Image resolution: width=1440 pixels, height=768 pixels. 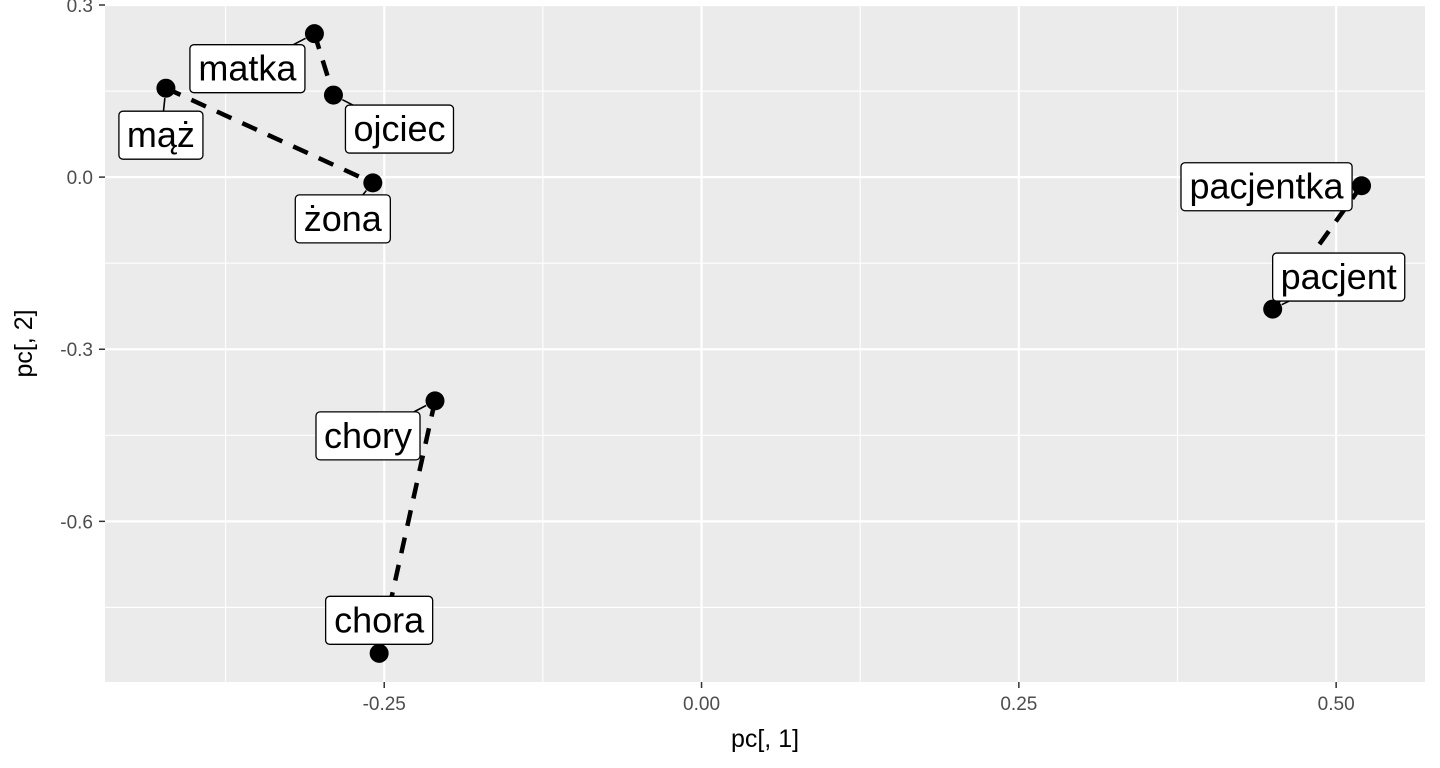 I want to click on point-label: pacjent, so click(x=1338, y=277).